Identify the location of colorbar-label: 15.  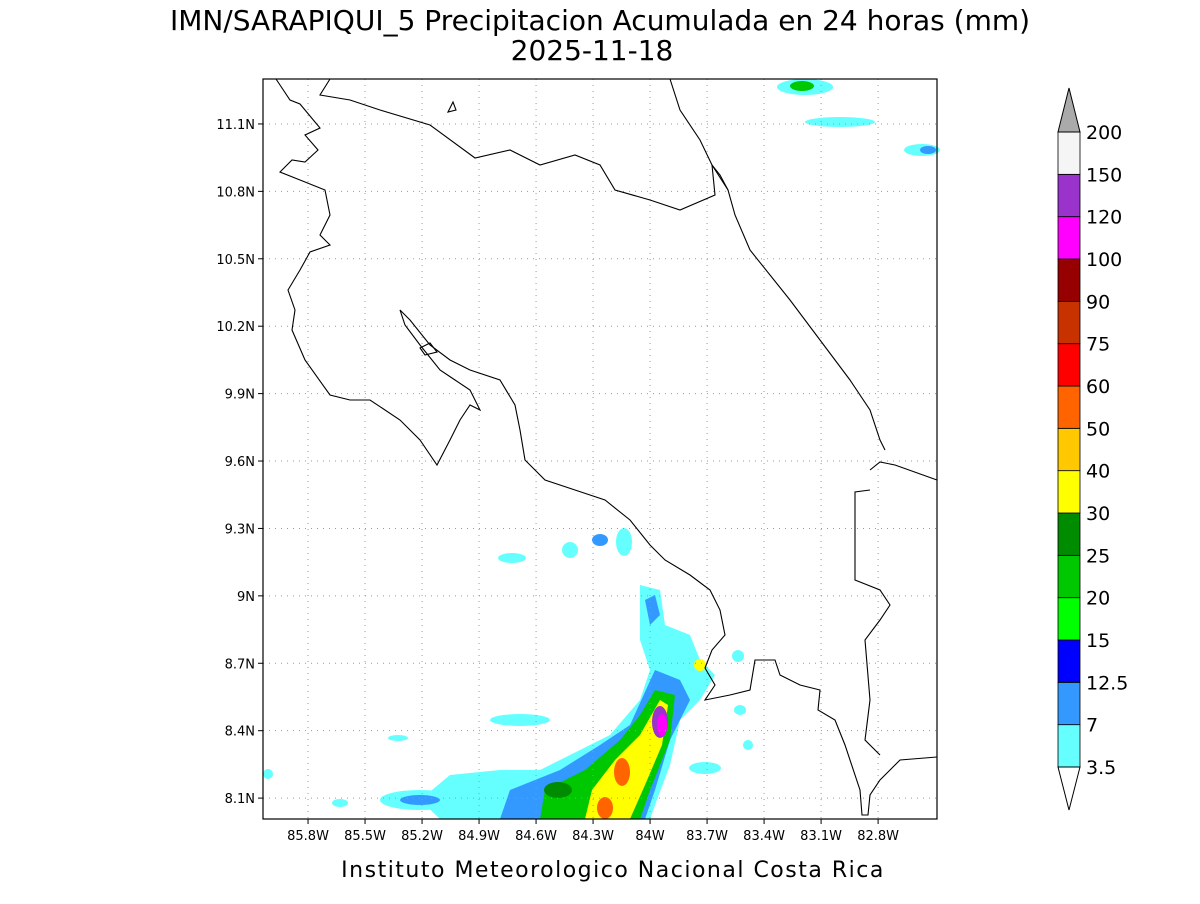
(1098, 641).